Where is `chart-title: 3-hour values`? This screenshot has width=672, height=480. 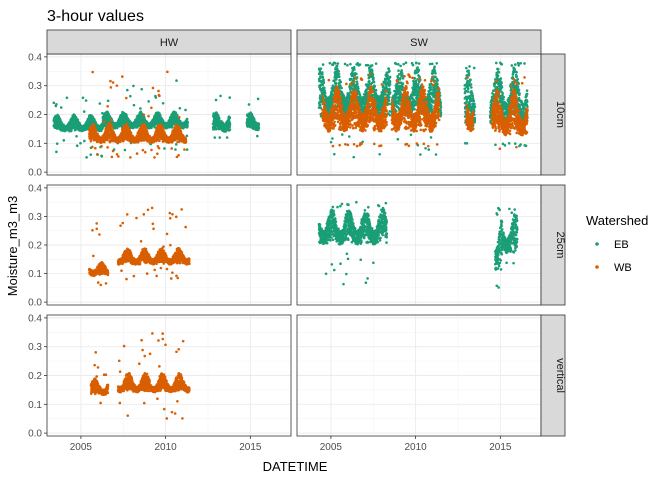
chart-title: 3-hour values is located at coordinates (95, 16).